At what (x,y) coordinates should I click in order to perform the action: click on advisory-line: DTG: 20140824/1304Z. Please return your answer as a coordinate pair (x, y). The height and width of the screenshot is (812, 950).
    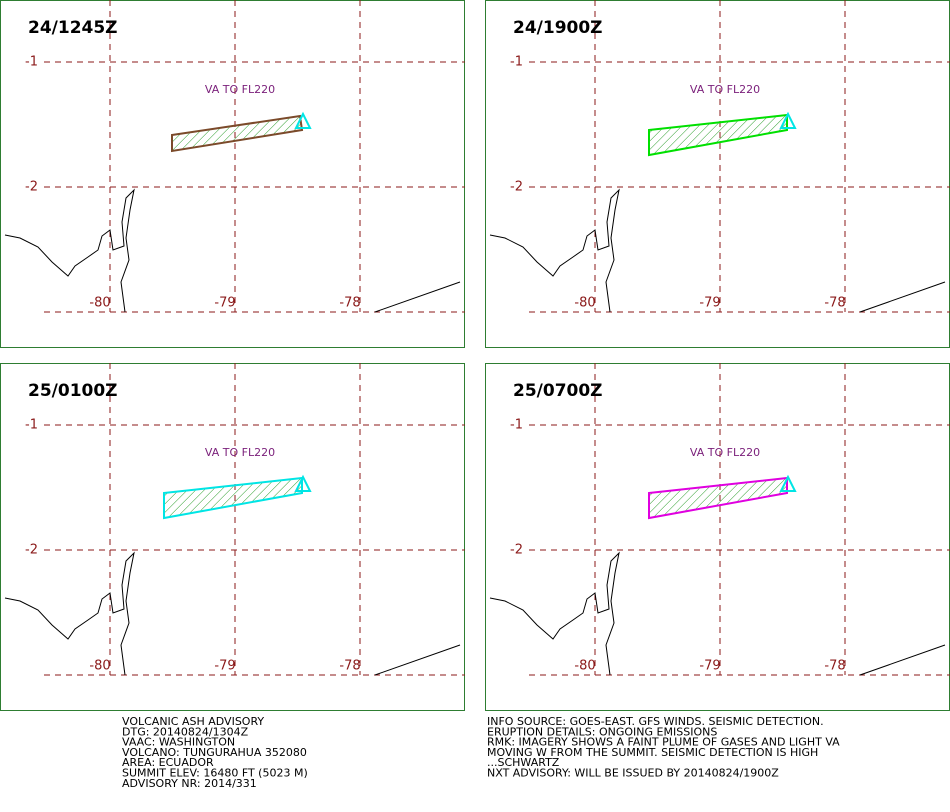
    Looking at the image, I should click on (185, 731).